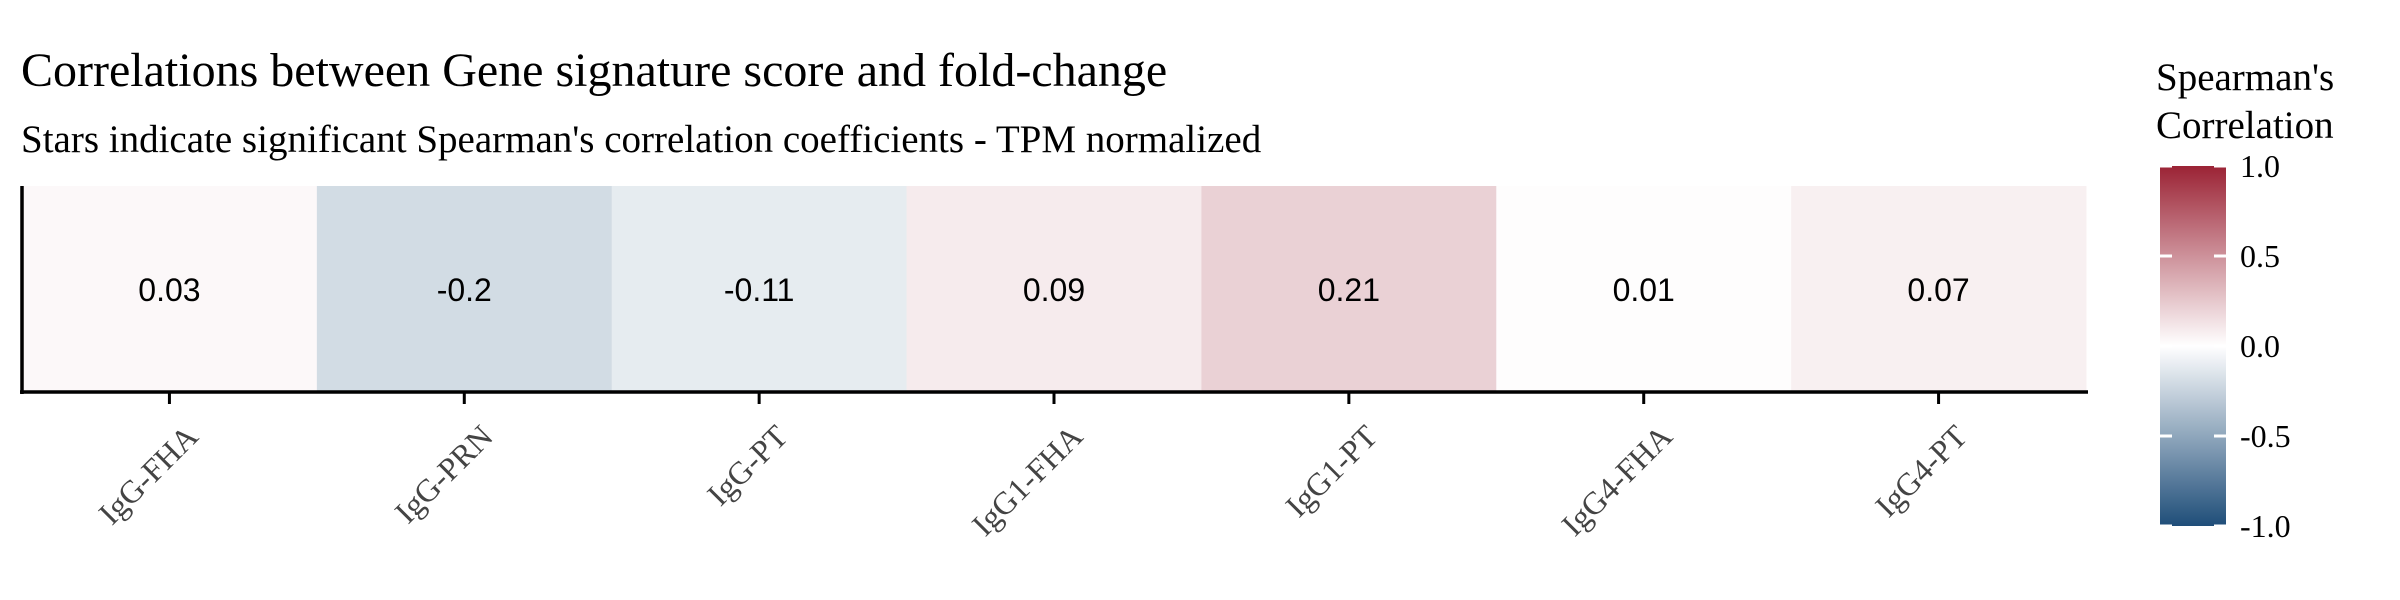  Describe the element at coordinates (443, 474) in the screenshot. I see `x-tick-label: IgG-PRN` at that location.